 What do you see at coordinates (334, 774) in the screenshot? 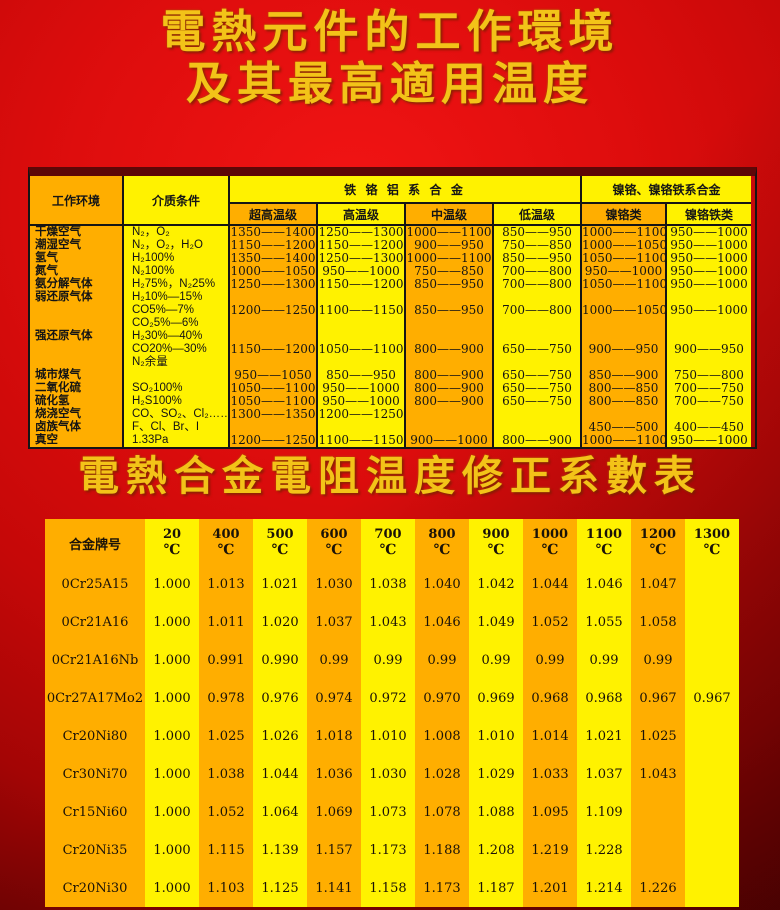
I see `coefficient-cell: 1.036` at bounding box center [334, 774].